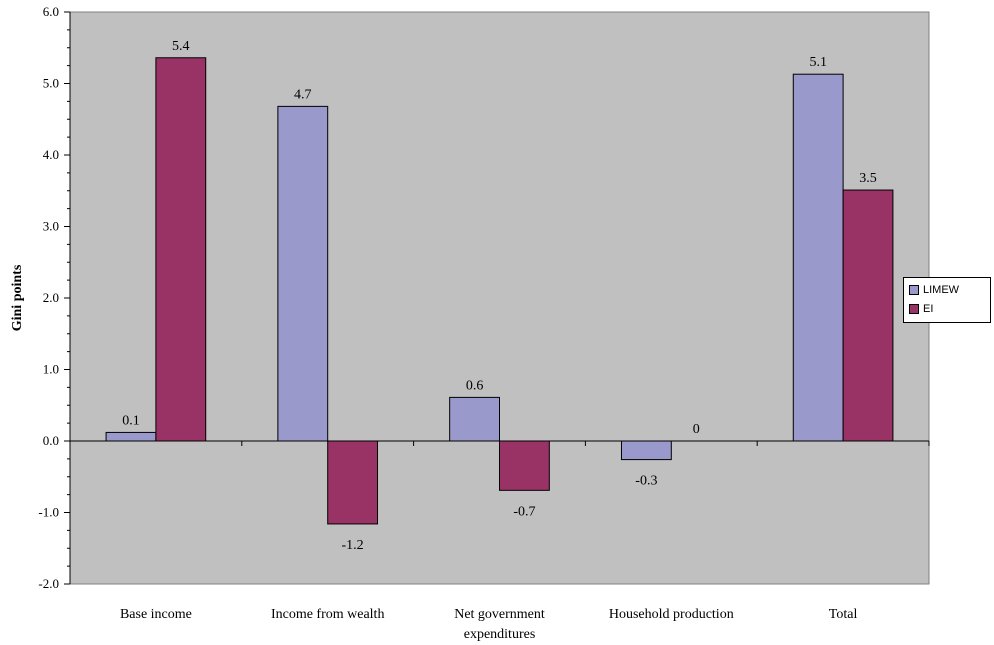 This screenshot has height=645, width=994. Describe the element at coordinates (914, 309) in the screenshot. I see `legend-swatch-ei` at that location.